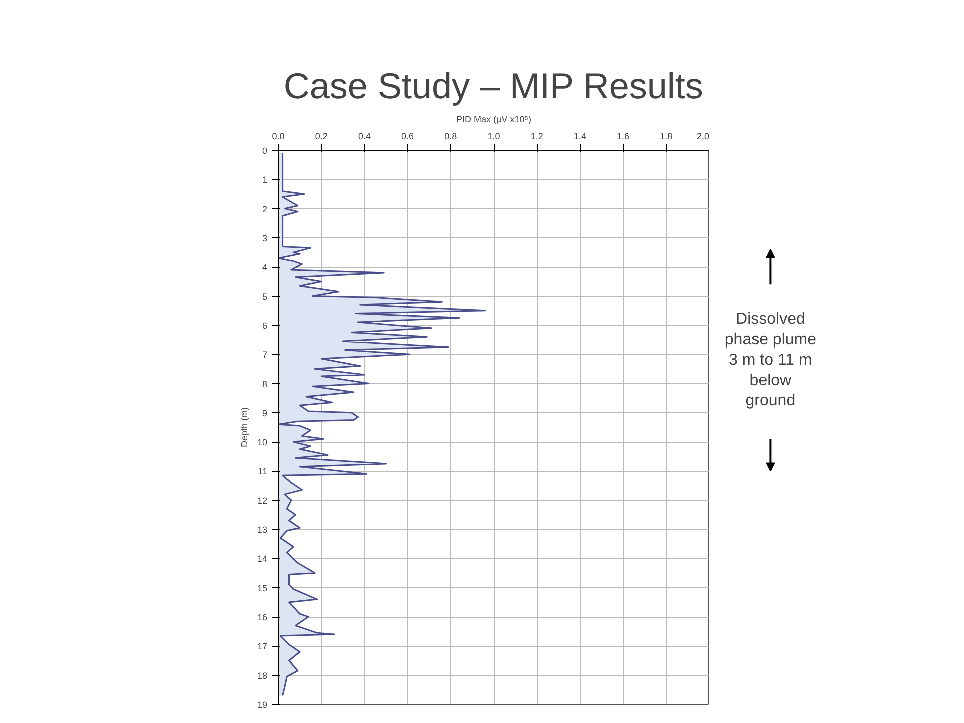 The image size is (964, 723). I want to click on y-axis-title: Depth (m), so click(244, 427).